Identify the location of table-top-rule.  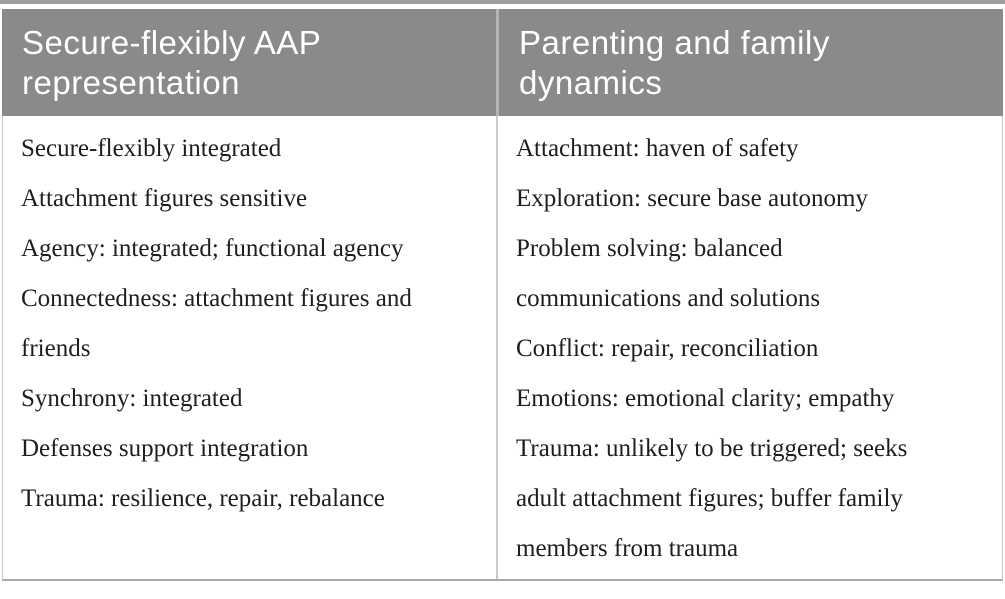
(502, 2).